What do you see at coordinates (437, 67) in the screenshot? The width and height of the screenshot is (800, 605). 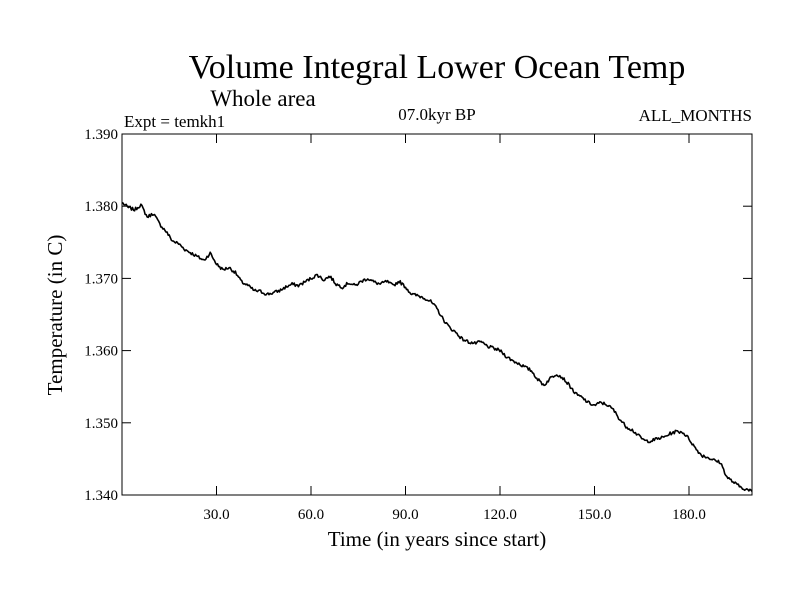 I see `chart-title: Volume Integral Lower Ocean Temp` at bounding box center [437, 67].